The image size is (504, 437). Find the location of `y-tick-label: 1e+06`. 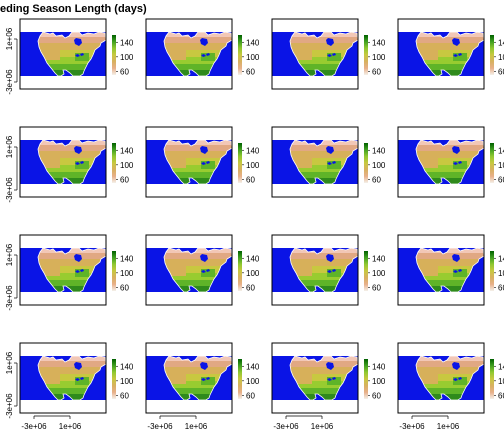

y-tick-label: 1e+06 is located at coordinates (9, 362).